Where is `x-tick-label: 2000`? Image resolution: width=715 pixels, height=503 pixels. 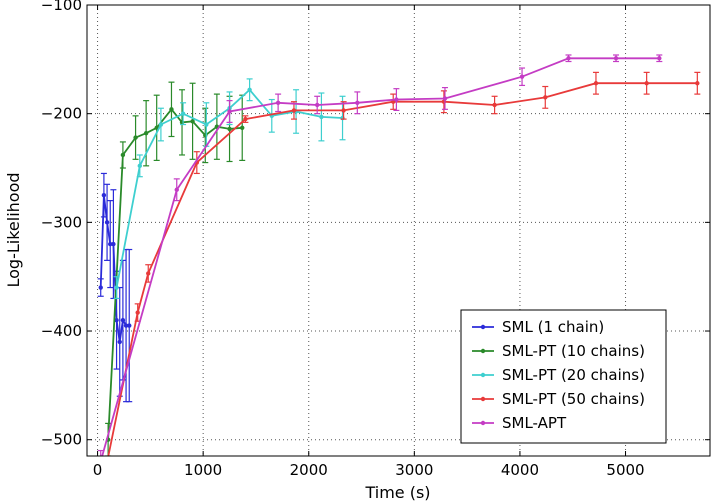 x-tick-label: 2000 is located at coordinates (309, 470).